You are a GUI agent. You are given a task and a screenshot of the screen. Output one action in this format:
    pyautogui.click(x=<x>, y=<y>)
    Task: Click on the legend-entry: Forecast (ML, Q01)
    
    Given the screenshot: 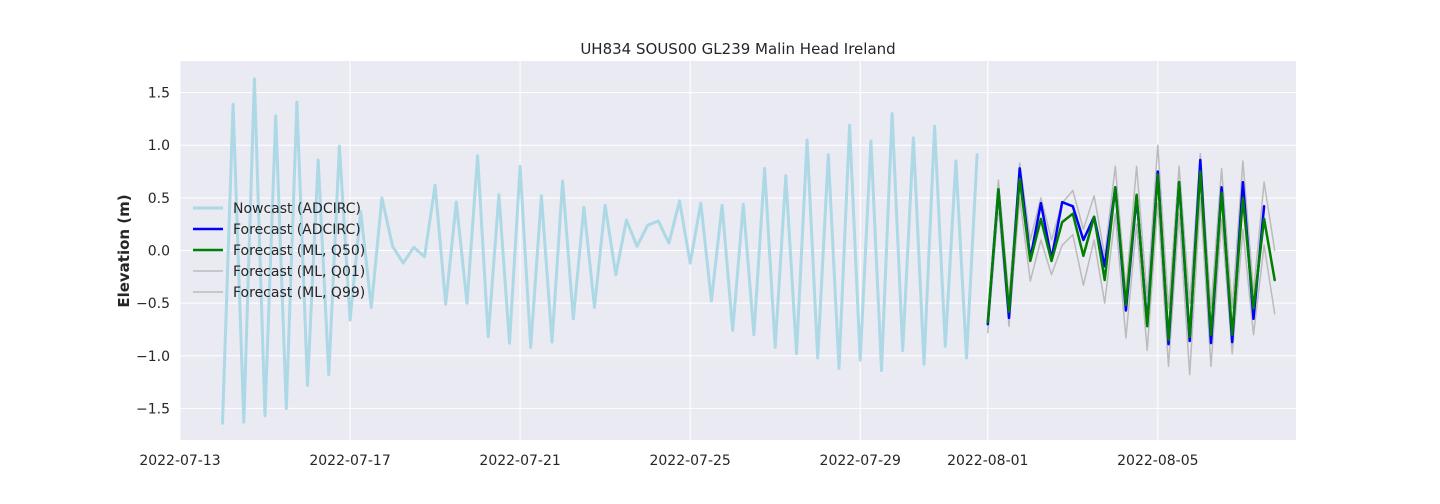 What is the action you would take?
    pyautogui.click(x=299, y=272)
    